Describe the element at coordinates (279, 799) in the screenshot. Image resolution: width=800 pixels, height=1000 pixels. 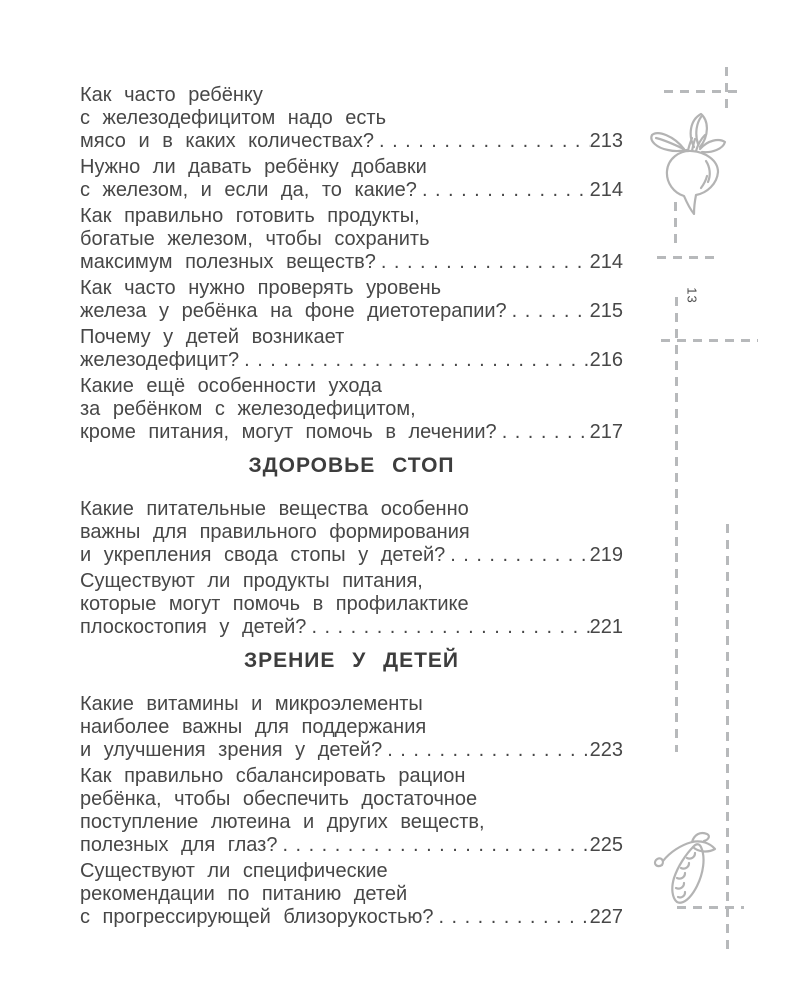
I see `toc-entry-line: ребёнка, чтобы обеспечить достаточное` at that location.